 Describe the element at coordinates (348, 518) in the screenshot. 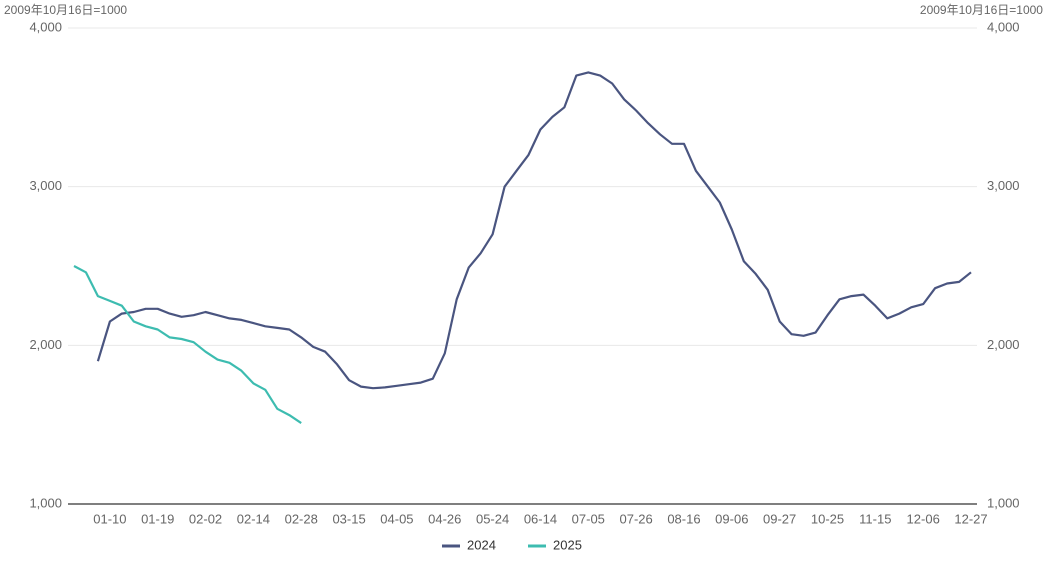

I see `x-tick-label: 03-15` at that location.